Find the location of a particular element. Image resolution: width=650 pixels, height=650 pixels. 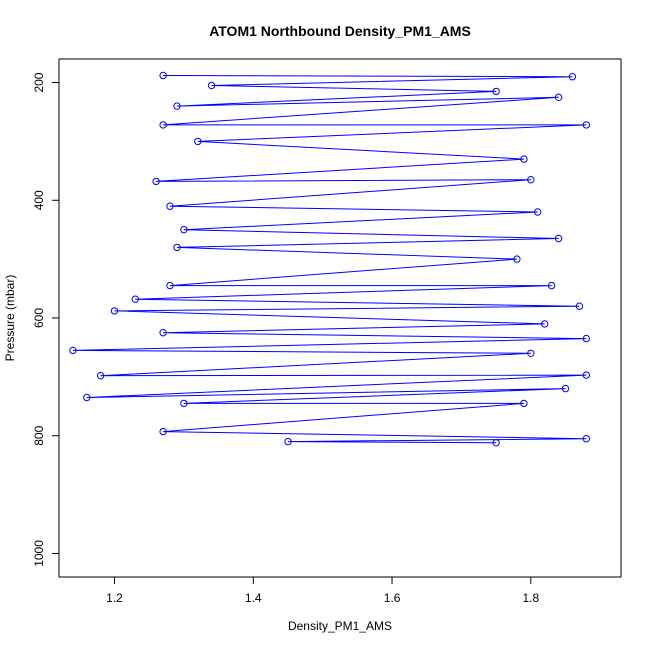

x-tick-label: 1.6 is located at coordinates (392, 598).